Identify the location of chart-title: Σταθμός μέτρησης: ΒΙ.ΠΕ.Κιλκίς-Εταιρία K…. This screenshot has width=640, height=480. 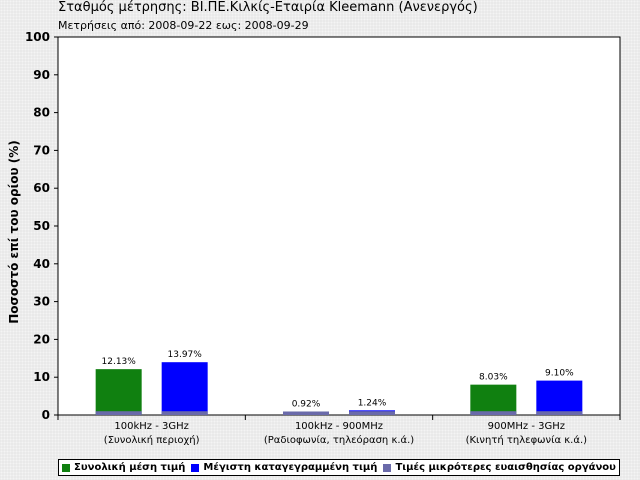
(268, 7).